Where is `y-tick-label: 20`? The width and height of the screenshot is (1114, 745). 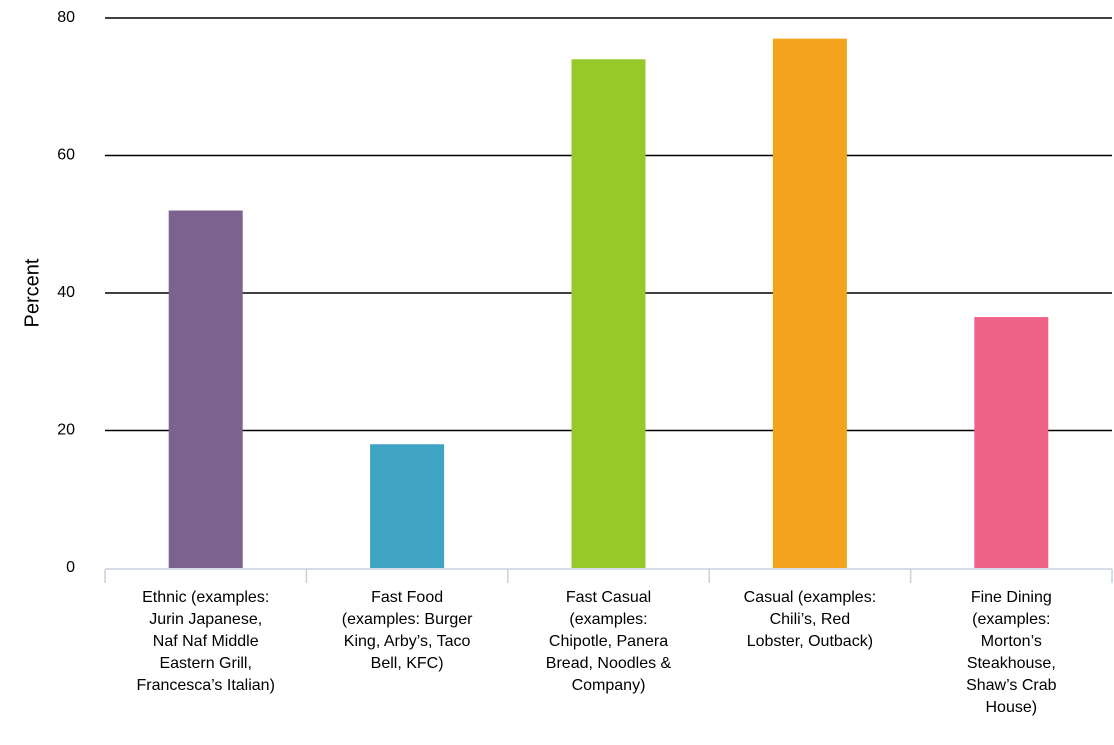
y-tick-label: 20 is located at coordinates (66, 430).